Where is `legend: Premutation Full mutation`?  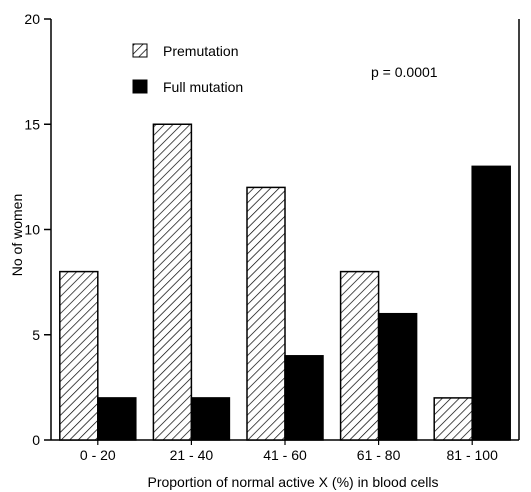 legend: Premutation Full mutation is located at coordinates (187, 69).